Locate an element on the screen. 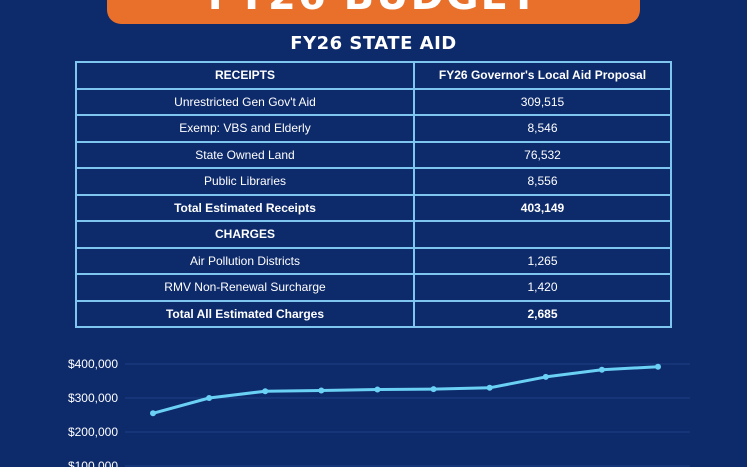  row-value: 8,556 is located at coordinates (542, 181).